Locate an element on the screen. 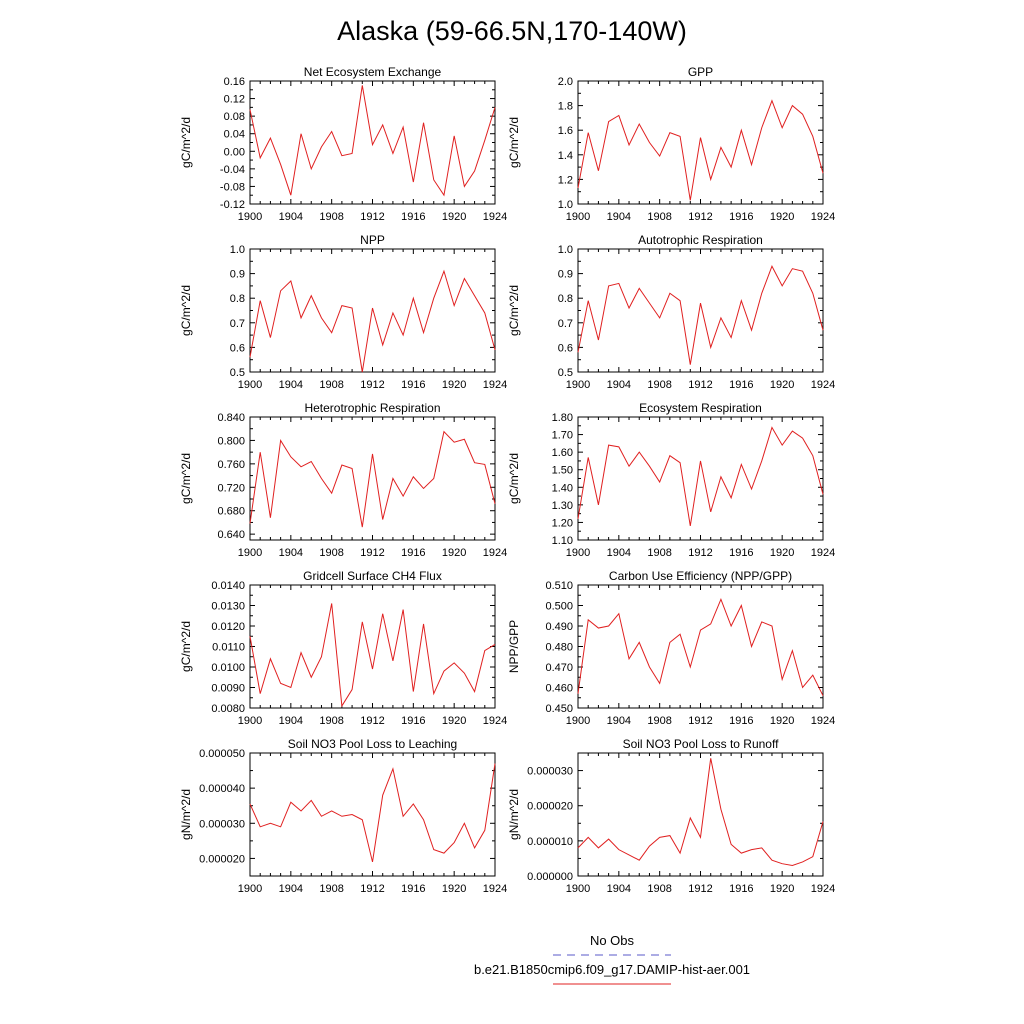 The height and width of the screenshot is (1024, 1024). panel-2-ylabel: gC/m^2/d is located at coordinates (514, 142).